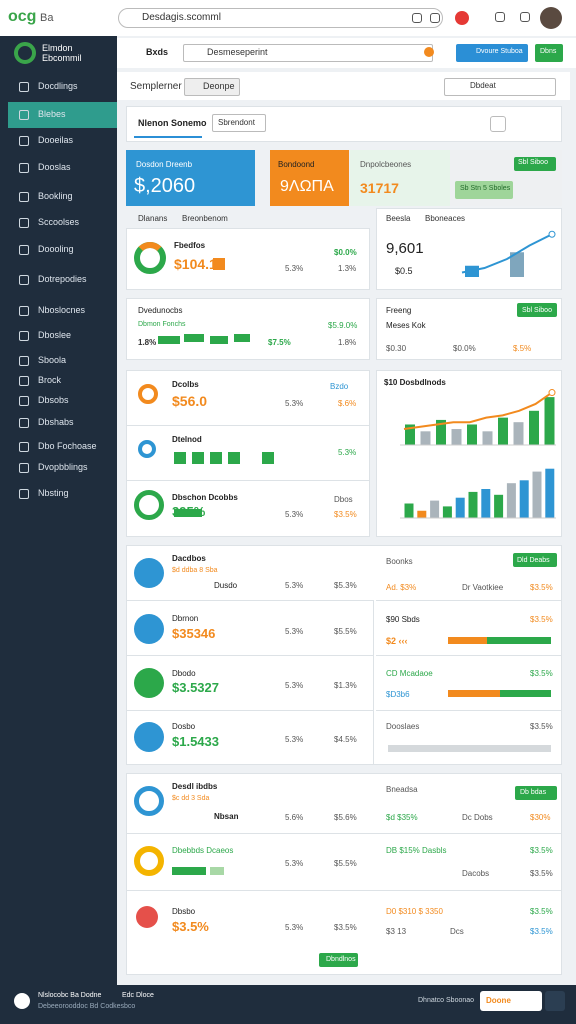  What do you see at coordinates (59, 222) in the screenshot?
I see `nav-item: Sccoolses` at bounding box center [59, 222].